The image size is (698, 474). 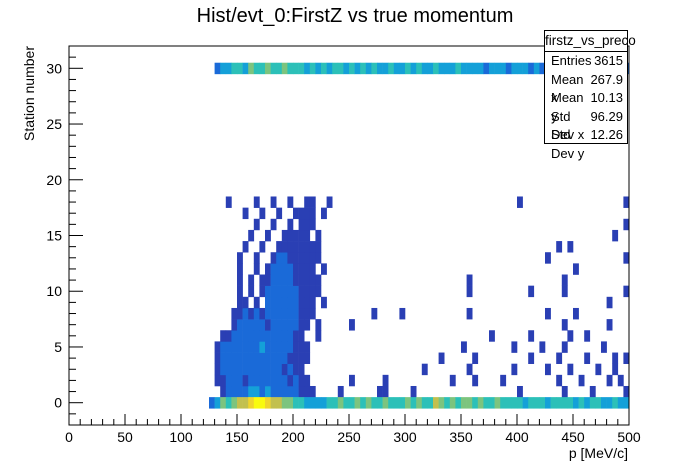 I want to click on chart-title: Hist/evt_0:FirstZ vs true momentum, so click(x=355, y=16).